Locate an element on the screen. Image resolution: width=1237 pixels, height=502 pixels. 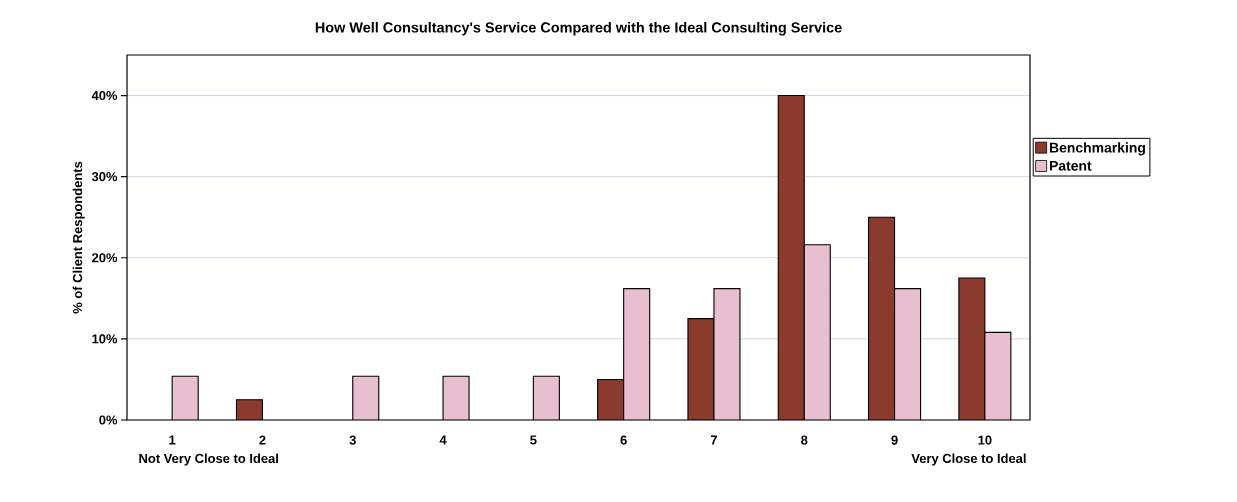
legend-label: Patent is located at coordinates (1070, 165).